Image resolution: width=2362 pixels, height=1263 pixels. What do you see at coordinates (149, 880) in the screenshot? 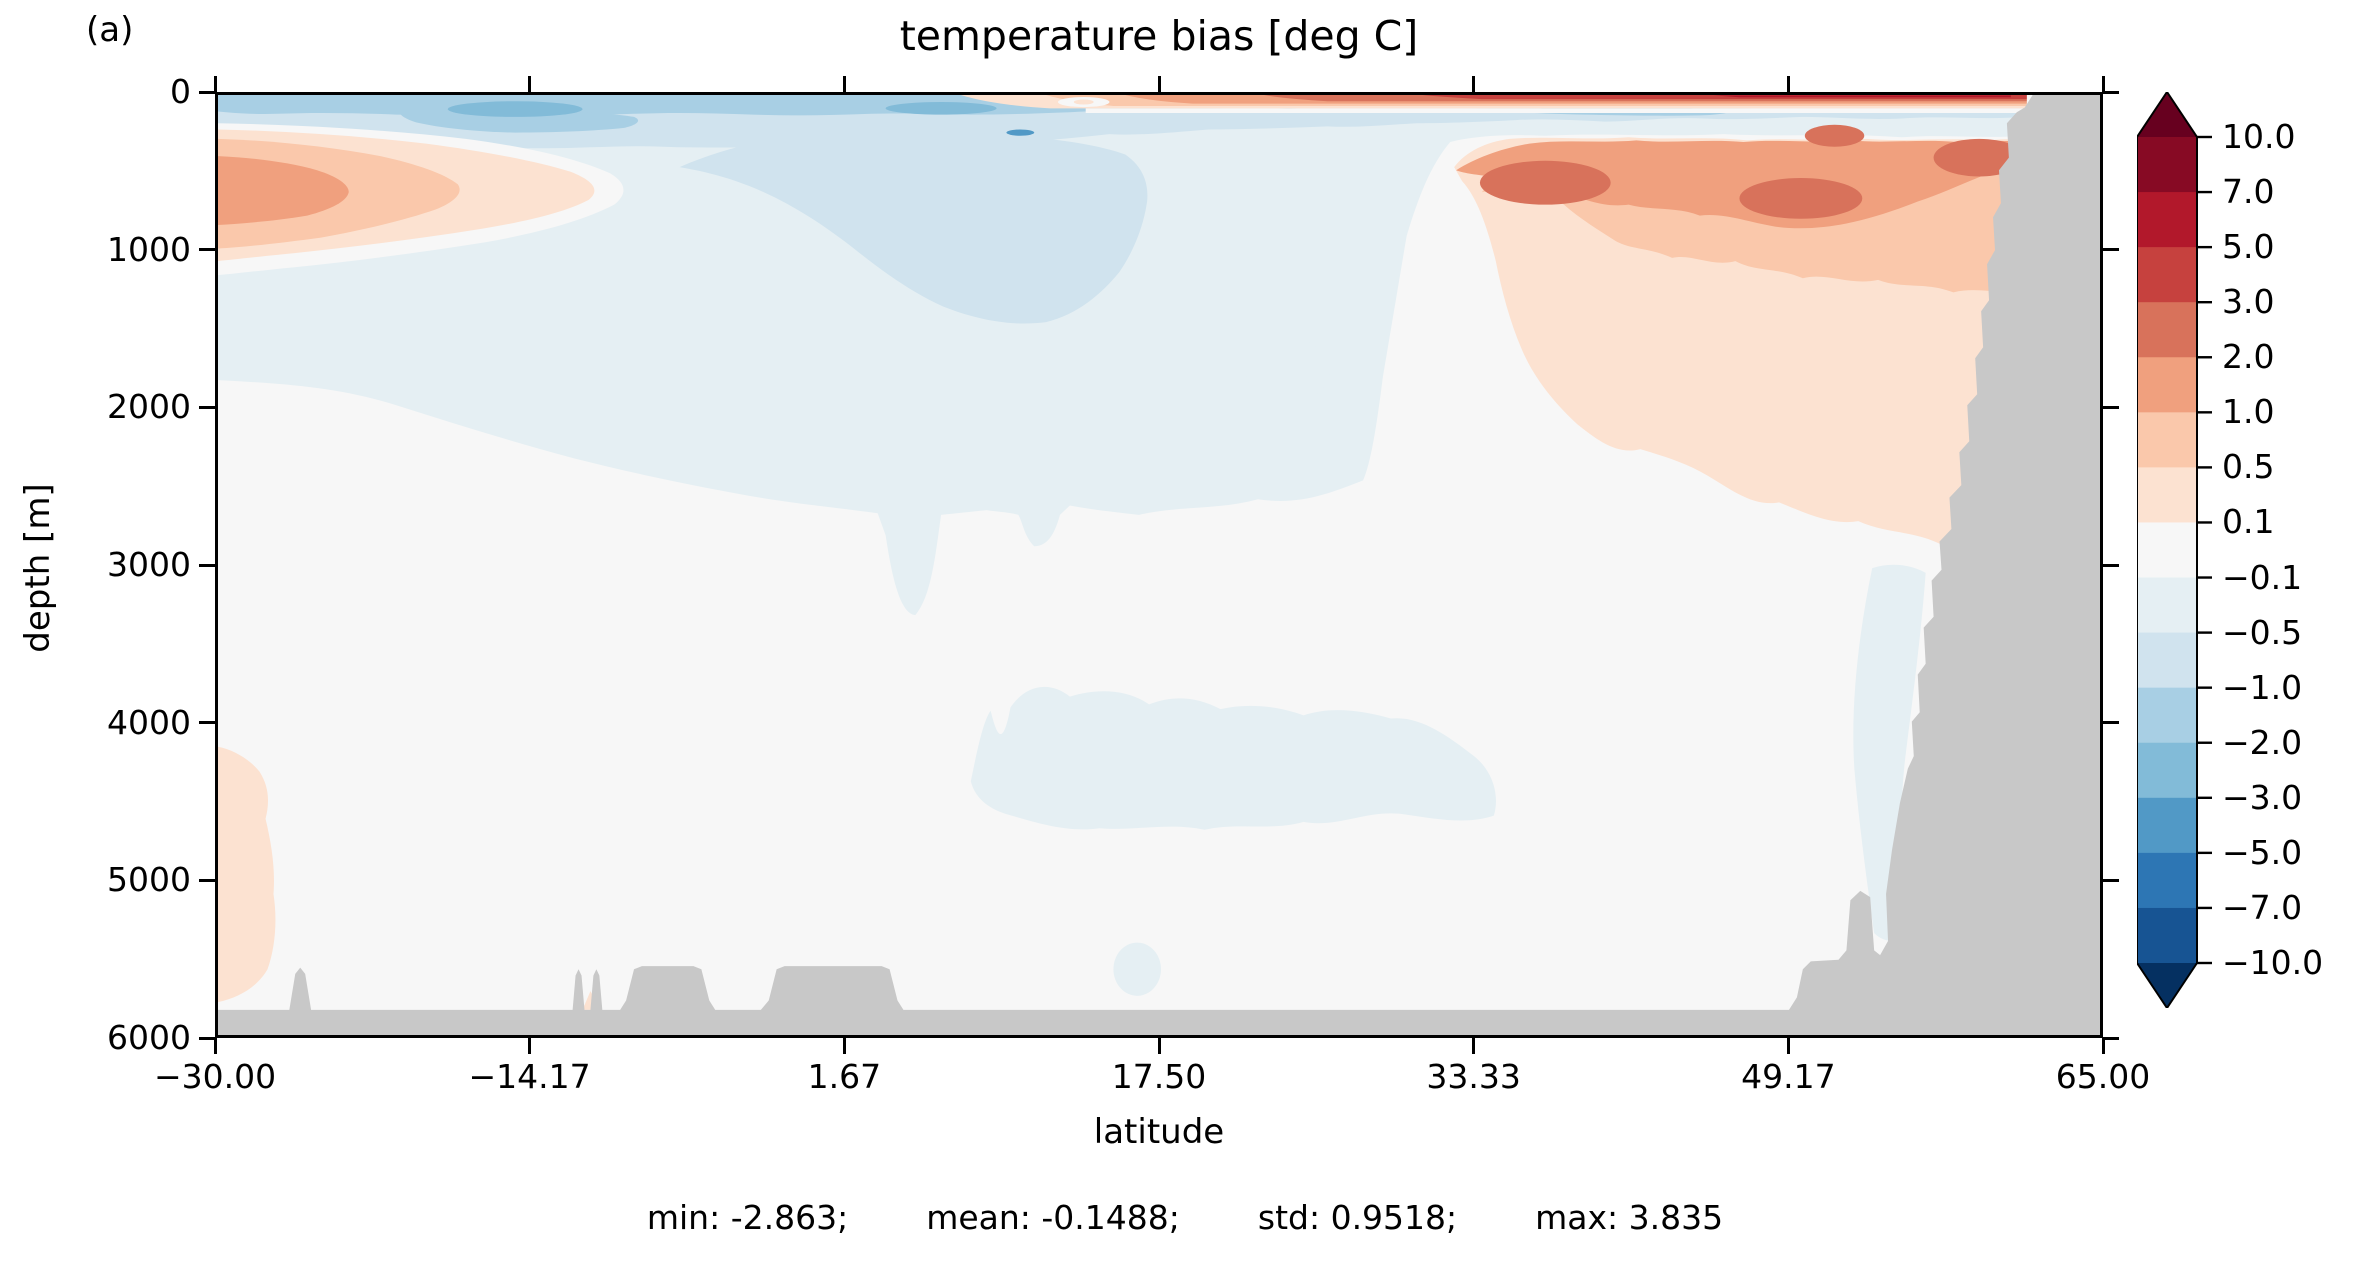
I see `y-tick-label: 5000` at bounding box center [149, 880].